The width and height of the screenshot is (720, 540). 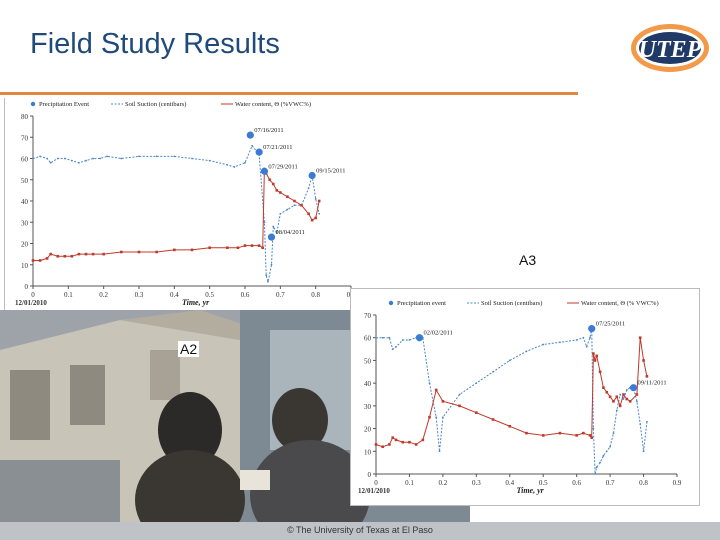 What do you see at coordinates (368, 316) in the screenshot?
I see `chart-2-ytick-label: 70` at bounding box center [368, 316].